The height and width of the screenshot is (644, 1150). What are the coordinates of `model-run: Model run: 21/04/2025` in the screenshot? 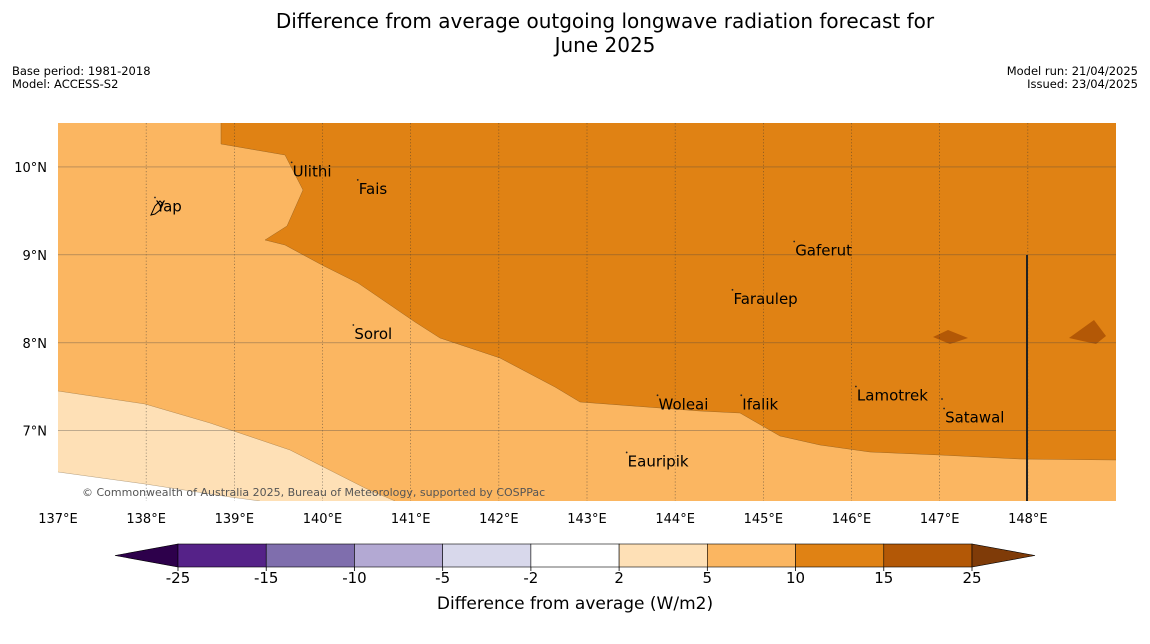 It's located at (1072, 71).